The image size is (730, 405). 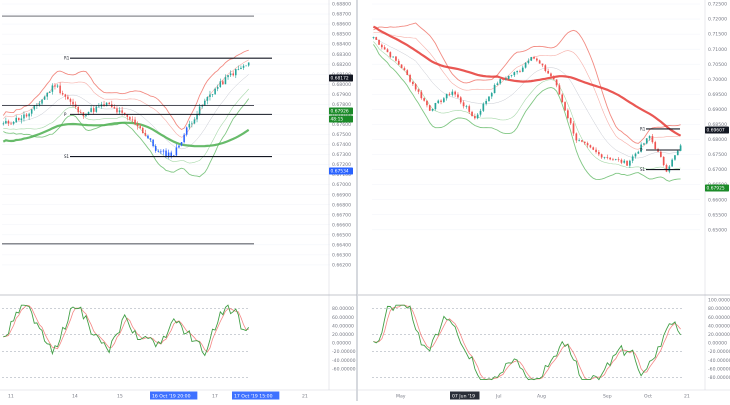 I want to click on moving-average-line, so click(x=527, y=81).